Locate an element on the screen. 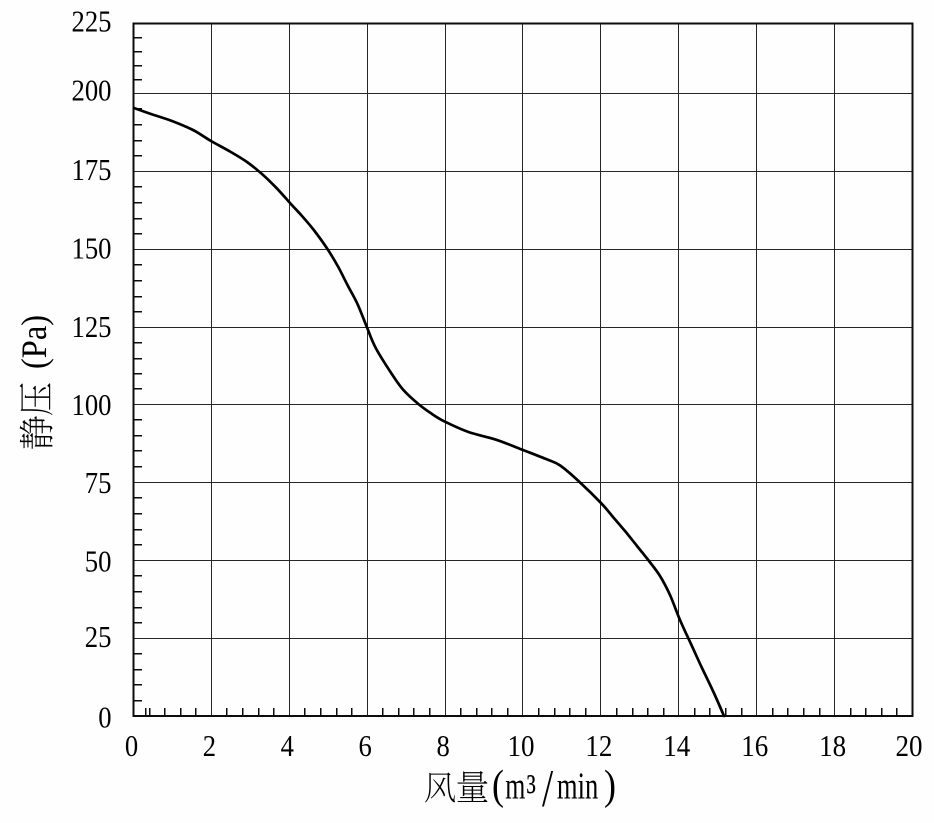  svg-text: 75 is located at coordinates (98, 482).